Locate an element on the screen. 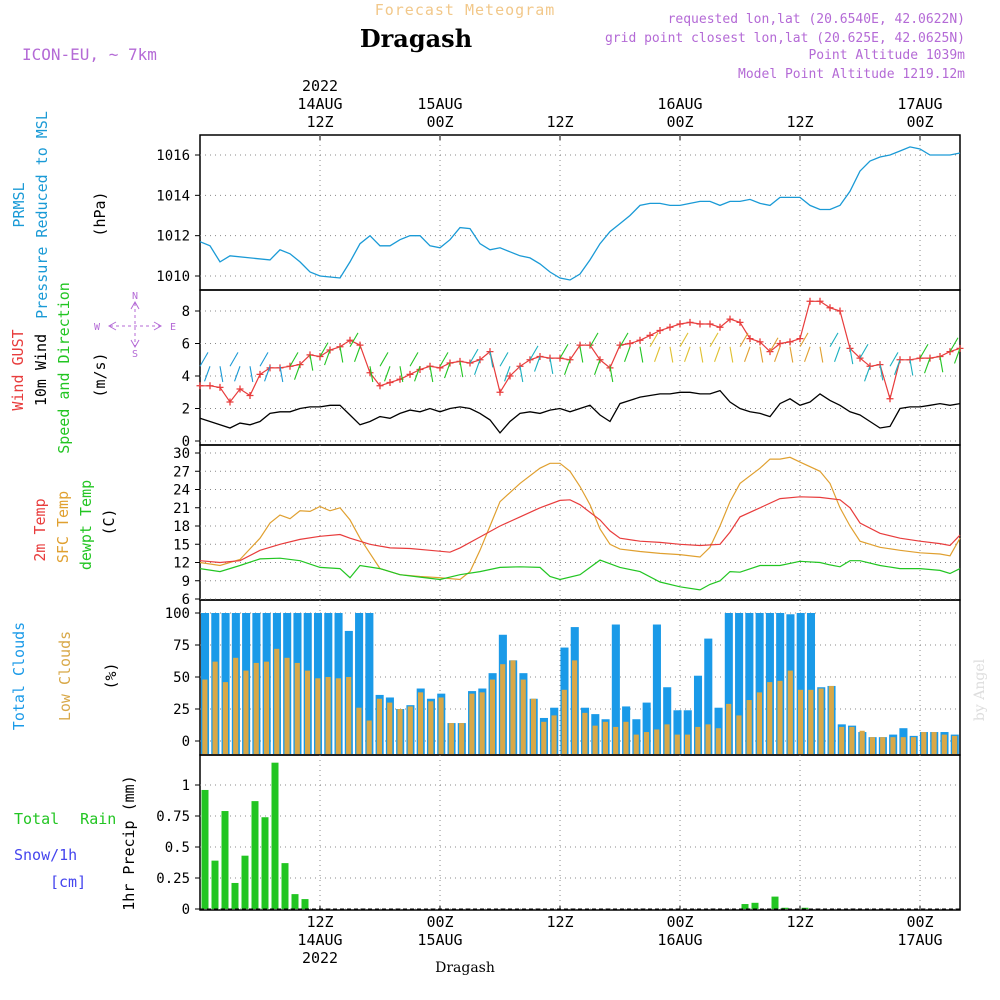 The height and width of the screenshot is (1000, 1000). clouds-y-tick-label: 50 is located at coordinates (181, 678).